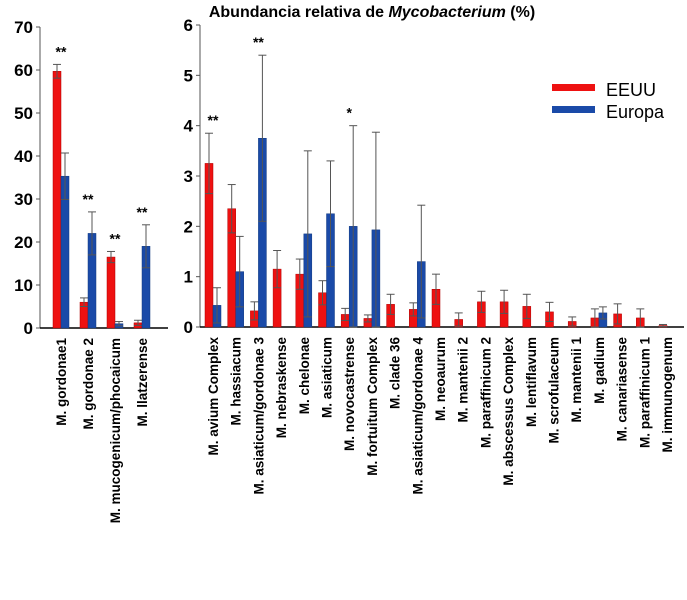 Image resolution: width=687 pixels, height=600 pixels. I want to click on category-label: M. lentiflavum, so click(531, 382).